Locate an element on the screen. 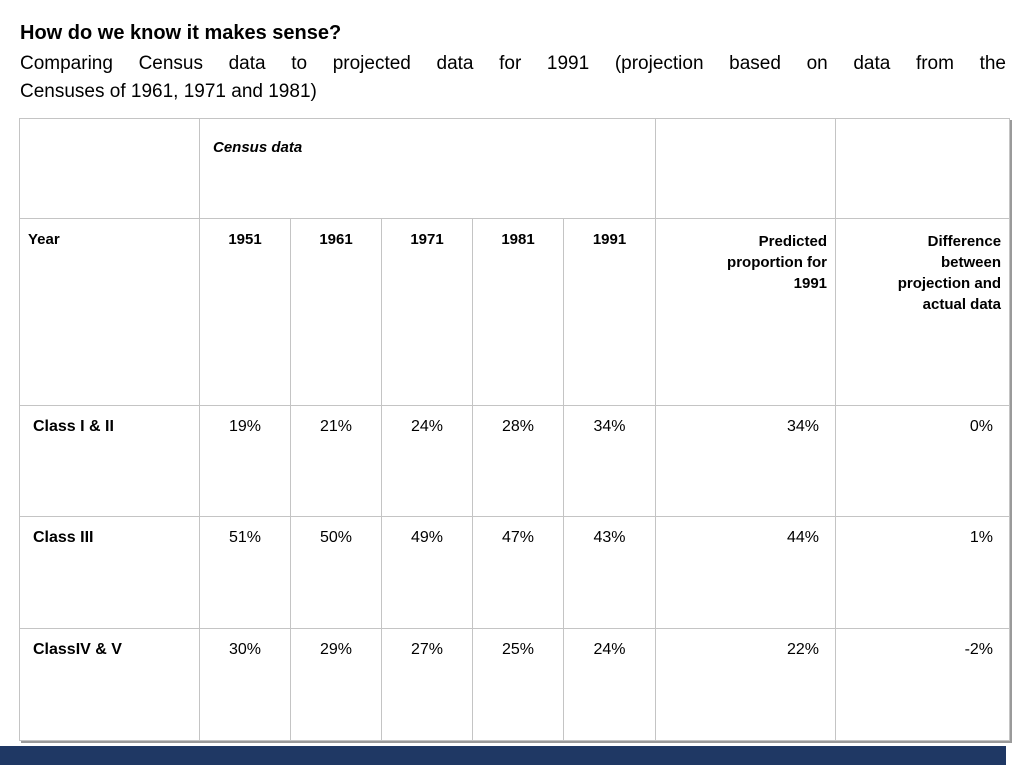 The height and width of the screenshot is (768, 1024). slide-footer-bar is located at coordinates (503, 755).